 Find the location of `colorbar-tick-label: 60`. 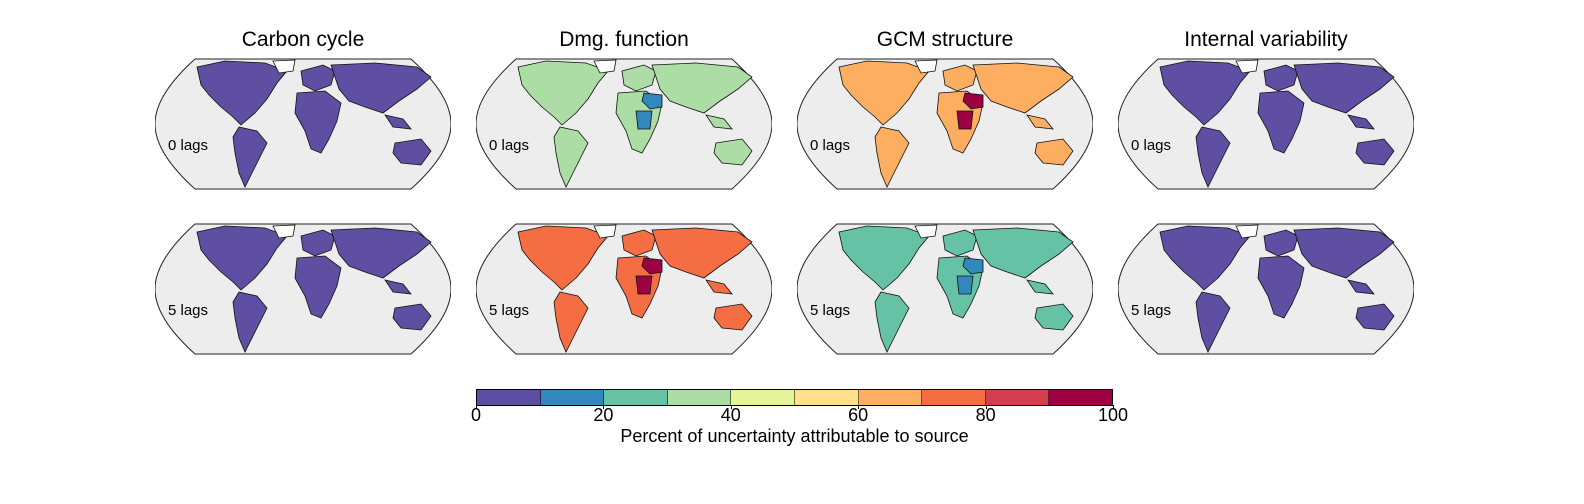

colorbar-tick-label: 60 is located at coordinates (858, 415).